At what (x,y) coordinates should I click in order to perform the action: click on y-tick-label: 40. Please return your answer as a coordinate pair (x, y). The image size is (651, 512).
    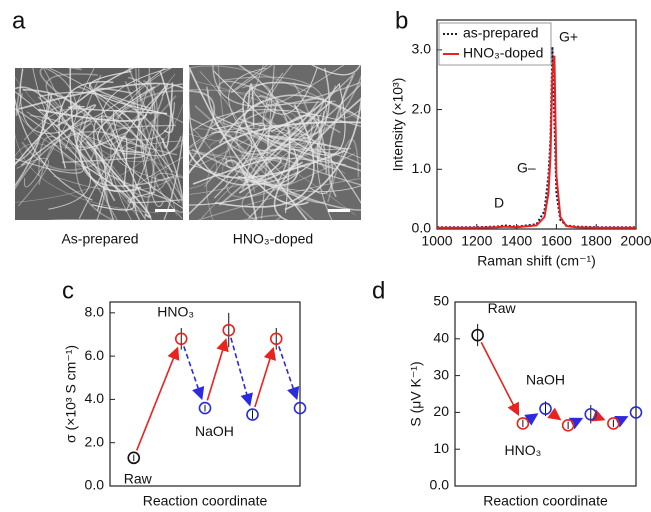
    Looking at the image, I should click on (441, 338).